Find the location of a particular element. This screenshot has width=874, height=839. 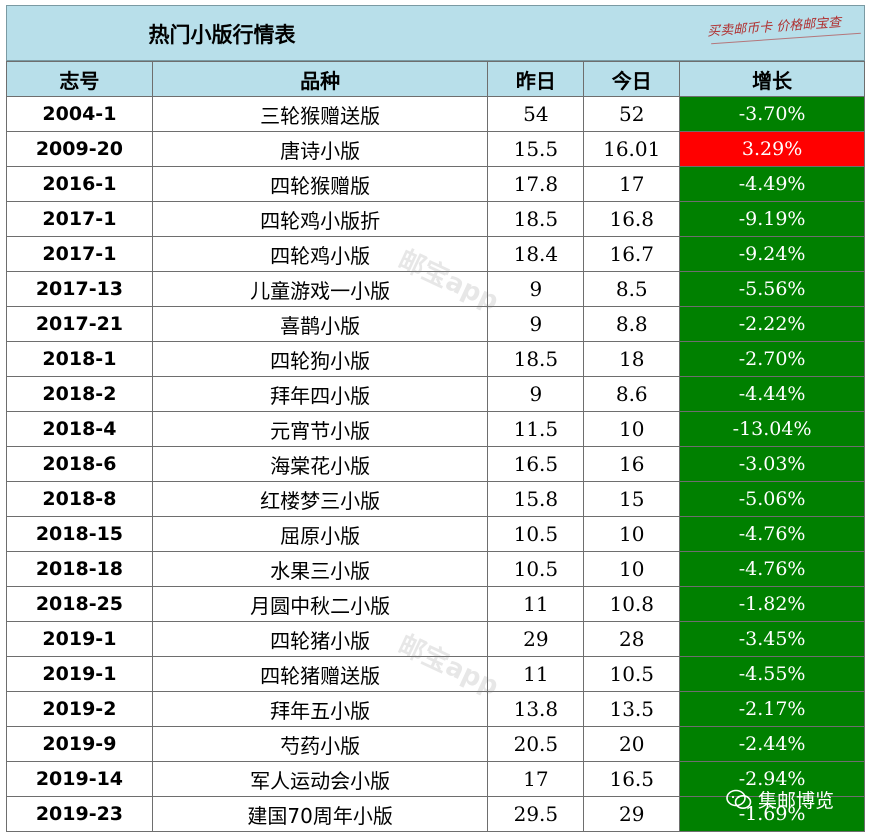

cell-today: 20 is located at coordinates (632, 744).